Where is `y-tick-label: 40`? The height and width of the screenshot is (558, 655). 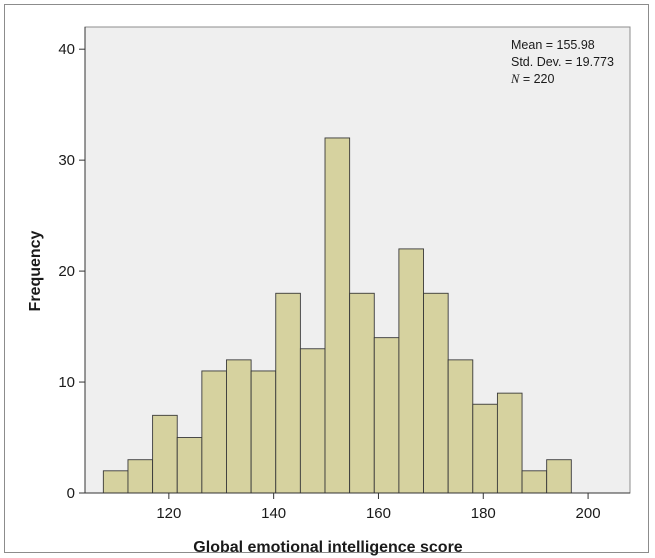
y-tick-label: 40 is located at coordinates (66, 49).